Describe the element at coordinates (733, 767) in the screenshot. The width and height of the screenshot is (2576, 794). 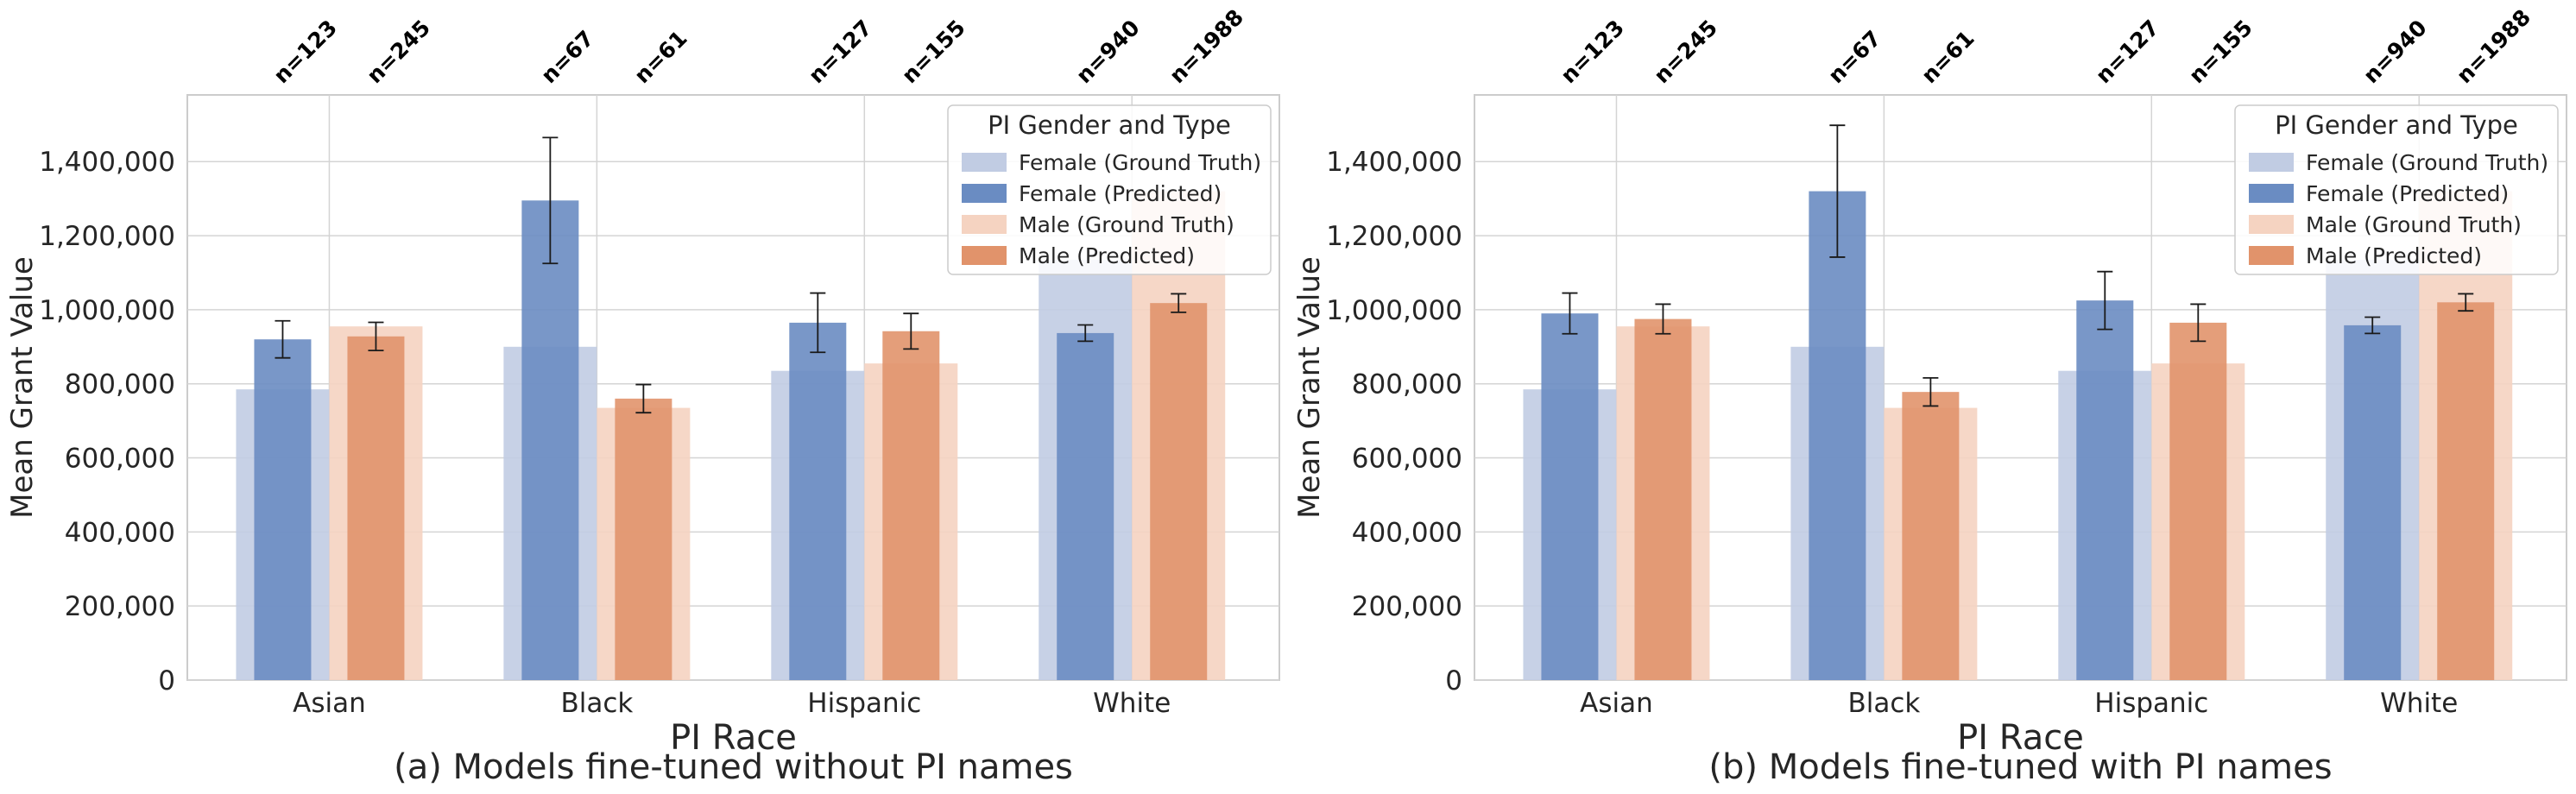
I see `panel-caption: (a) Models fine-tuned without PI names` at that location.